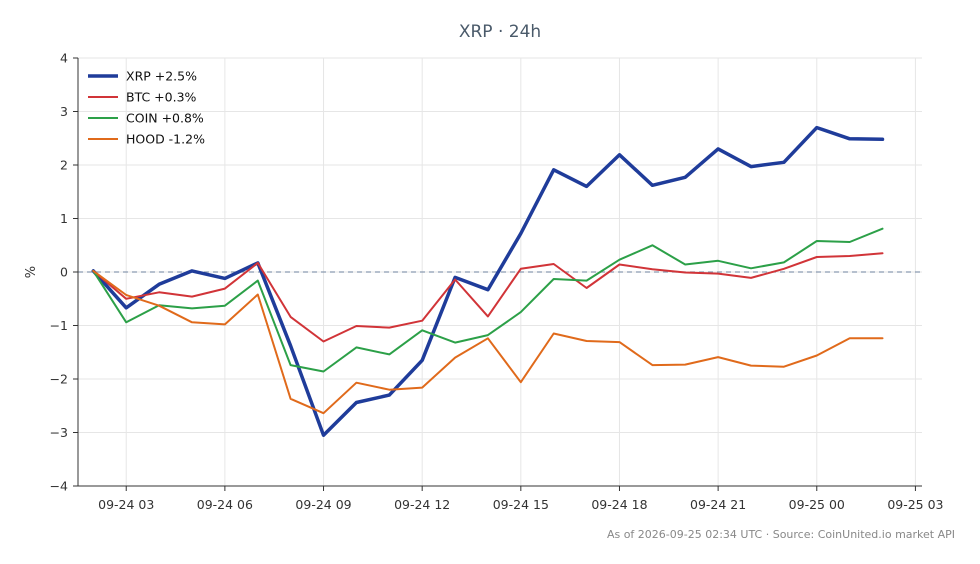 This screenshot has width=980, height=564. What do you see at coordinates (64, 58) in the screenshot?
I see `y-tick-label: 4` at bounding box center [64, 58].